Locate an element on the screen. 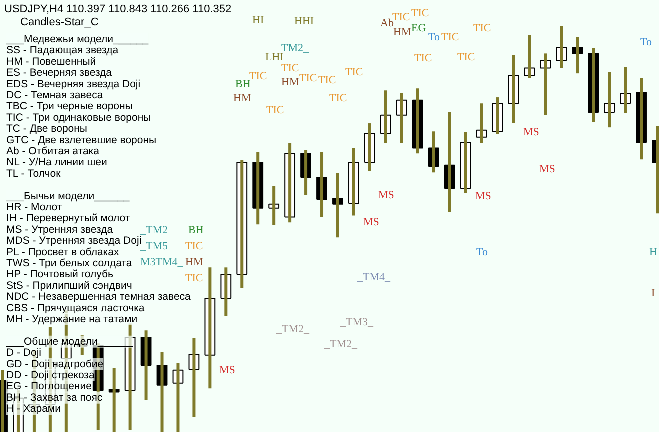 This screenshot has height=432, width=659. annotation: EG - Поглощение is located at coordinates (49, 386).